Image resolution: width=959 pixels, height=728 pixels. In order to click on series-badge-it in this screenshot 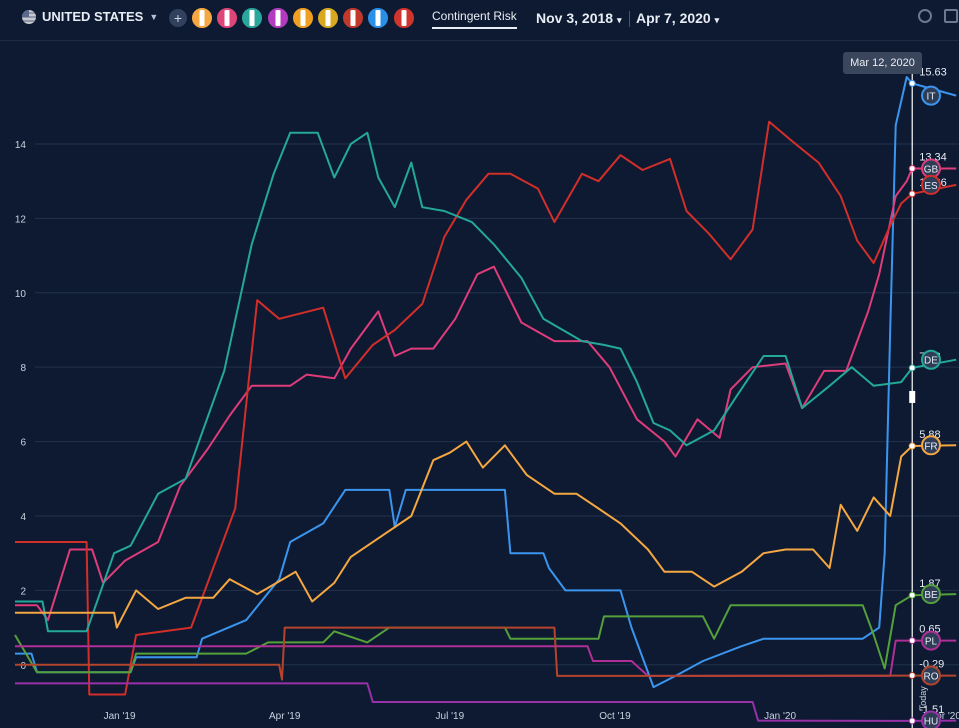, I will do `click(931, 95)`.